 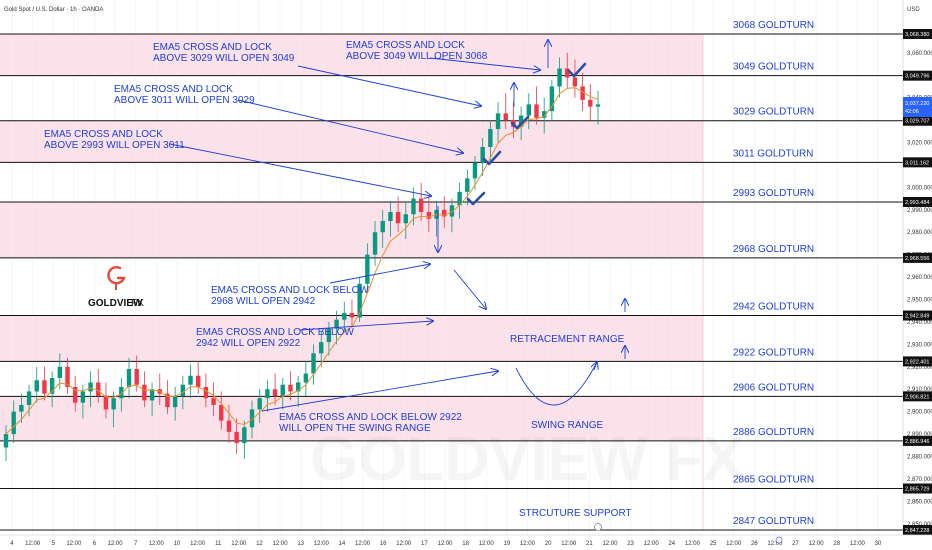 What do you see at coordinates (527, 459) in the screenshot?
I see `watermark: GOLDVIEW FX` at bounding box center [527, 459].